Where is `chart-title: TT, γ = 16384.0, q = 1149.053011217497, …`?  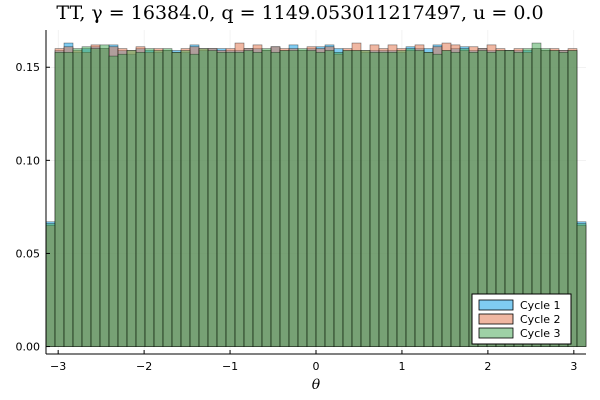 chart-title: TT, γ = 16384.0, q = 1149.053011217497, … is located at coordinates (300, 13).